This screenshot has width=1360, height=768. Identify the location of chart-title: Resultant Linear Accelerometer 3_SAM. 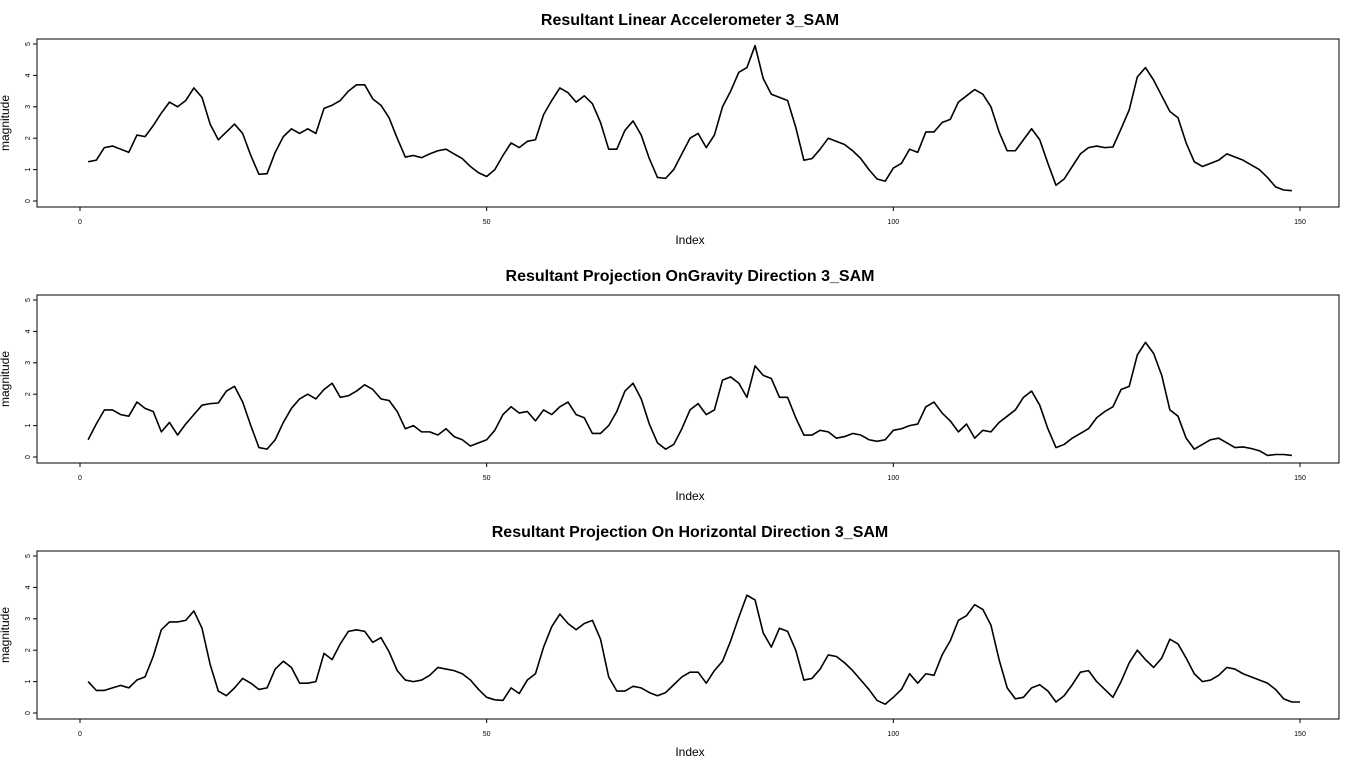
(690, 20).